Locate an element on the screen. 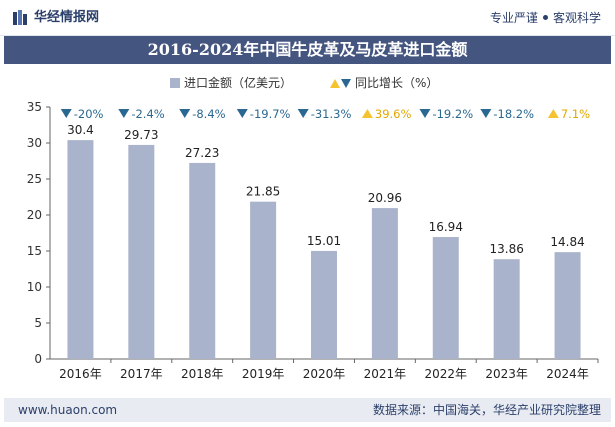  bar-value-label: 21.85 is located at coordinates (263, 192).